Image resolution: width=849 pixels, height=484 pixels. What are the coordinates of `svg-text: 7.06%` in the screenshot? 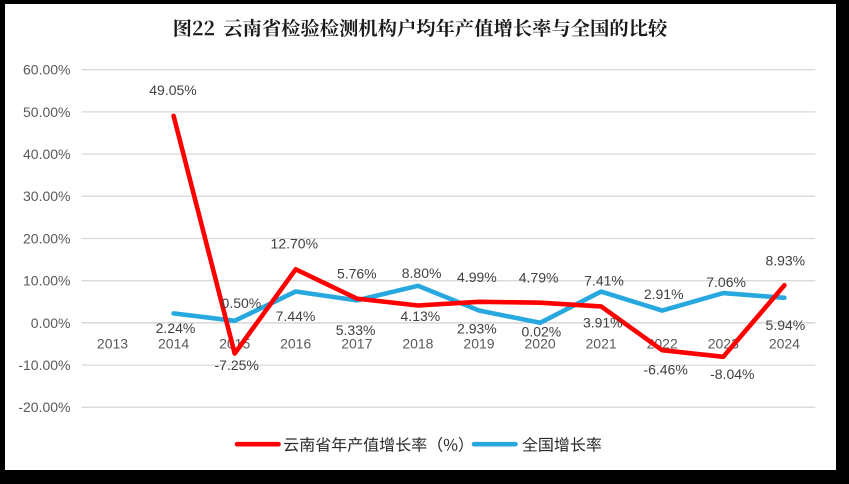 It's located at (726, 282).